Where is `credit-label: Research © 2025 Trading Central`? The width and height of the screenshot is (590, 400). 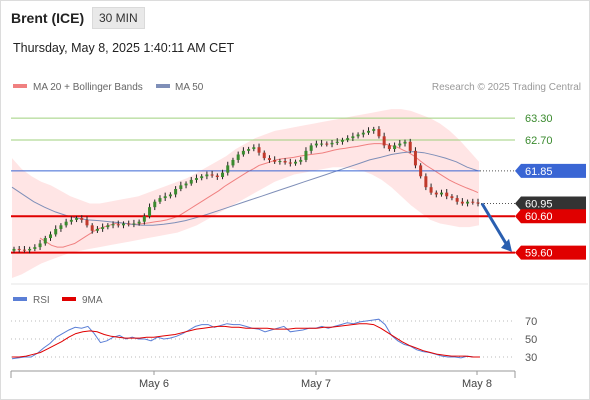 credit-label: Research © 2025 Trading Central is located at coordinates (506, 87).